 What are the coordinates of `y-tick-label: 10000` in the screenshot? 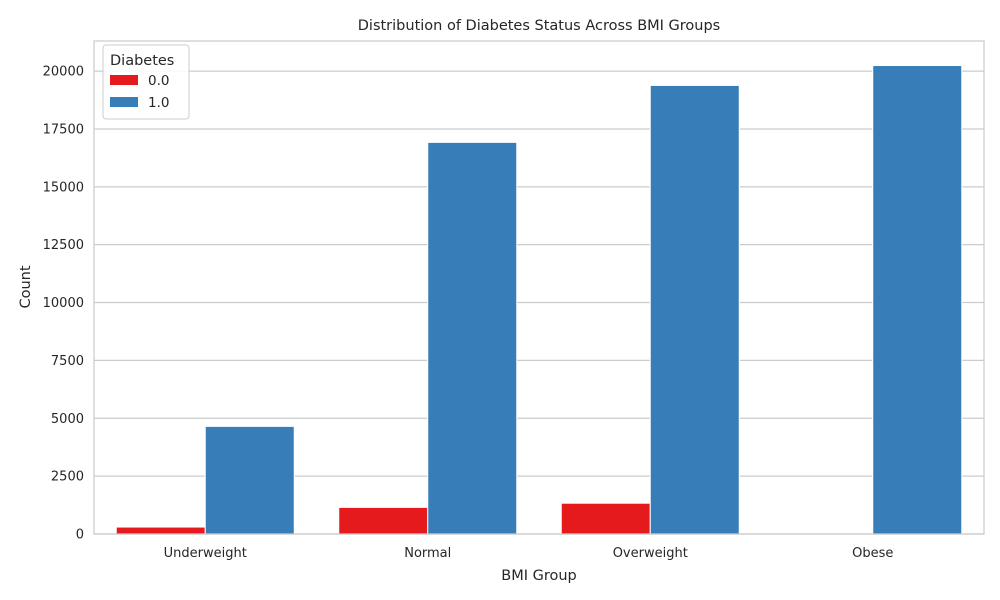 It's located at (63, 303).